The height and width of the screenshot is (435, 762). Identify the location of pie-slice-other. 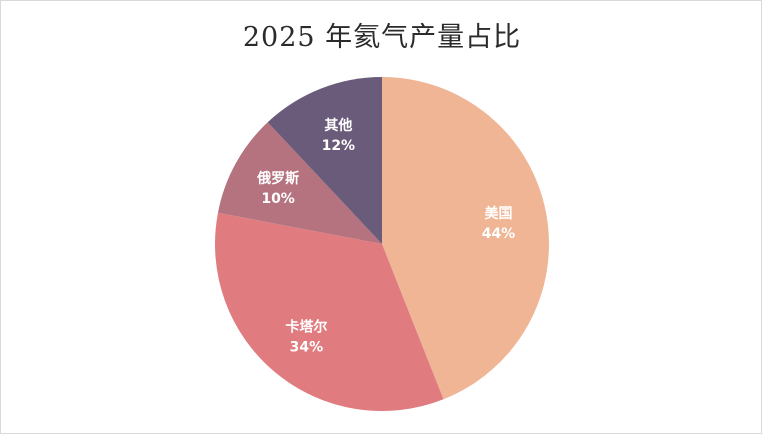
(324, 160).